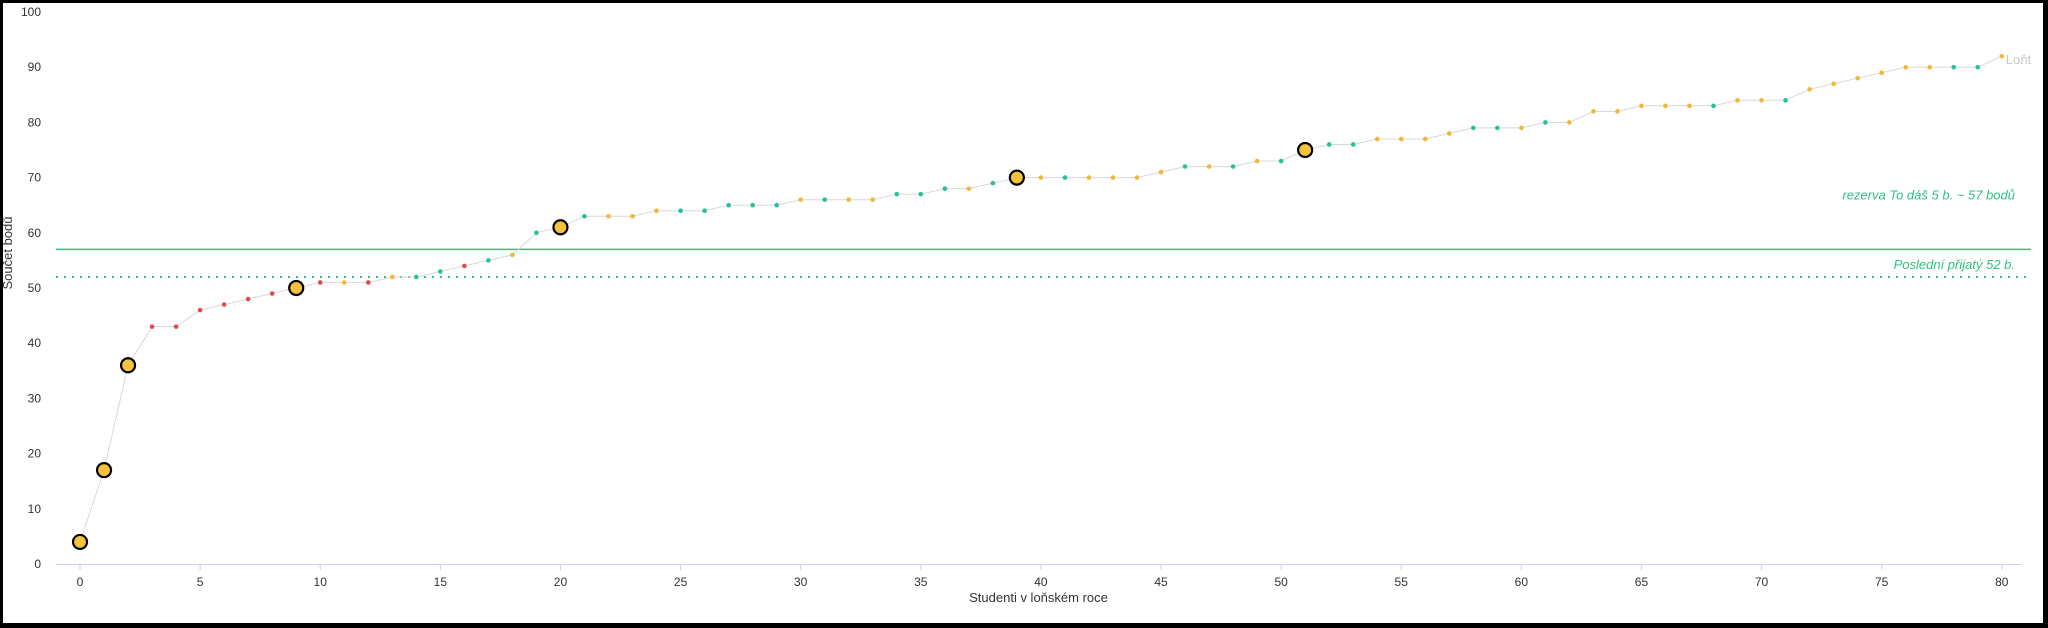 The width and height of the screenshot is (2048, 628). I want to click on x-tick-label: 0, so click(80, 582).